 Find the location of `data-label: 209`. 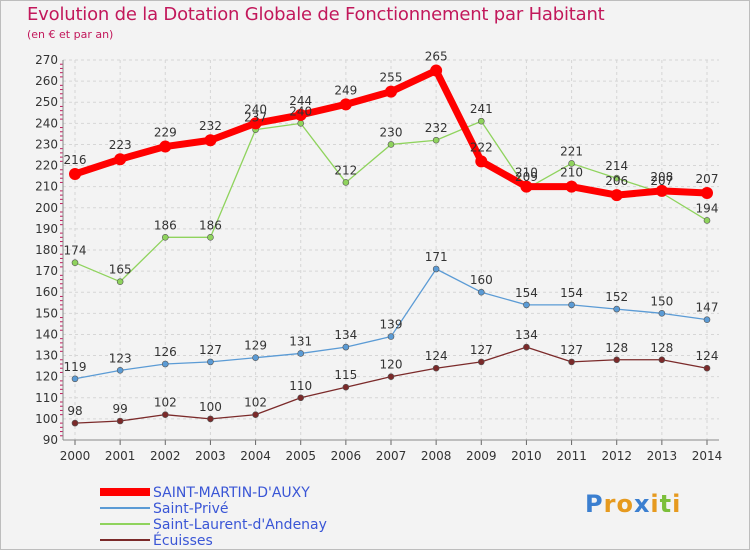

data-label: 209 is located at coordinates (526, 177).